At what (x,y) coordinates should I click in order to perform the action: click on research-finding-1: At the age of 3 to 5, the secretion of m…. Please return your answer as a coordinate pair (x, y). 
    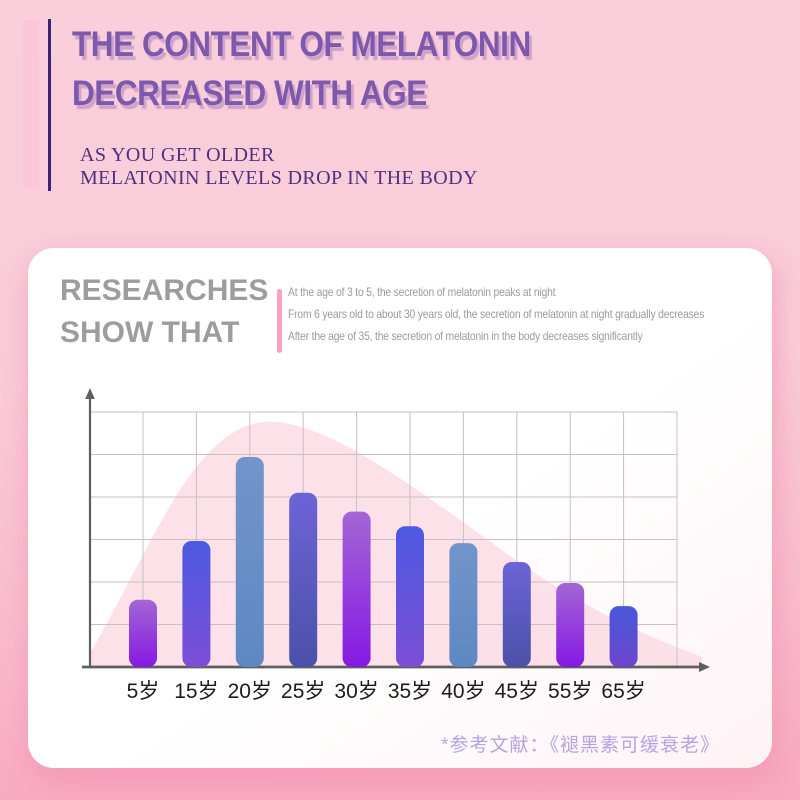
    Looking at the image, I should click on (422, 292).